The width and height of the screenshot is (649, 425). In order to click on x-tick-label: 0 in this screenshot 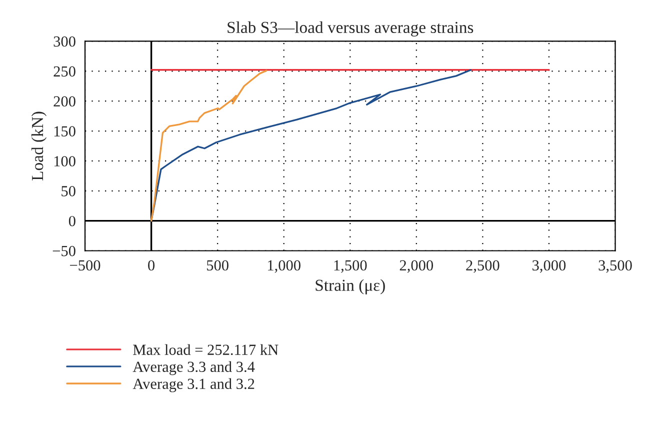, I will do `click(151, 265)`.